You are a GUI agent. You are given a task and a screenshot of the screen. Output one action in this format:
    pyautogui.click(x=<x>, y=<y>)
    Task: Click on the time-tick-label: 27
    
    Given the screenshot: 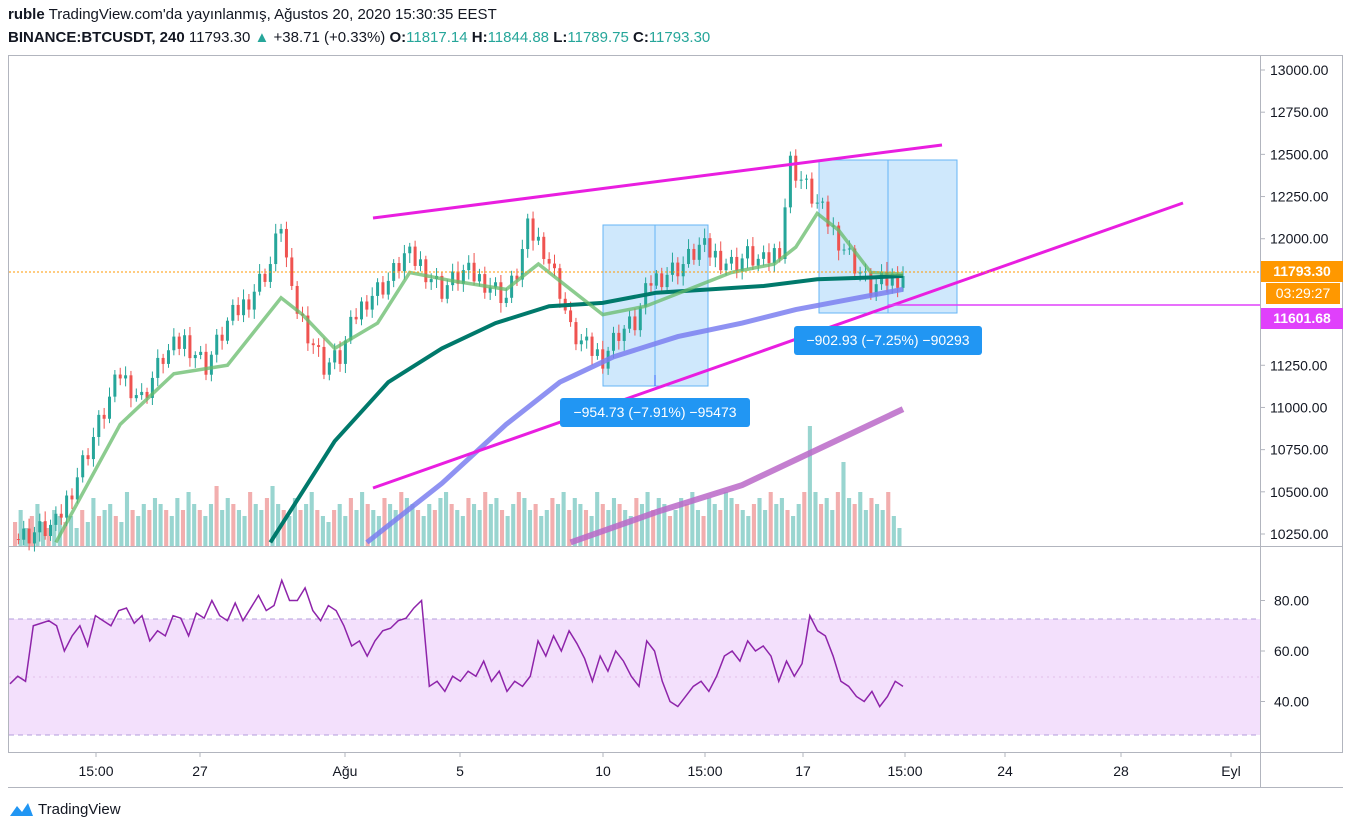 What is the action you would take?
    pyautogui.click(x=200, y=771)
    